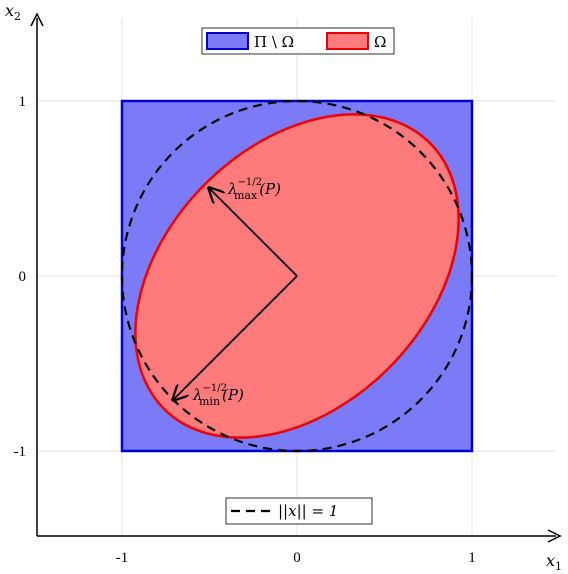 Image resolution: width=568 pixels, height=574 pixels. What do you see at coordinates (233, 395) in the screenshot?
I see `lambda-min-arg: (P)` at bounding box center [233, 395].